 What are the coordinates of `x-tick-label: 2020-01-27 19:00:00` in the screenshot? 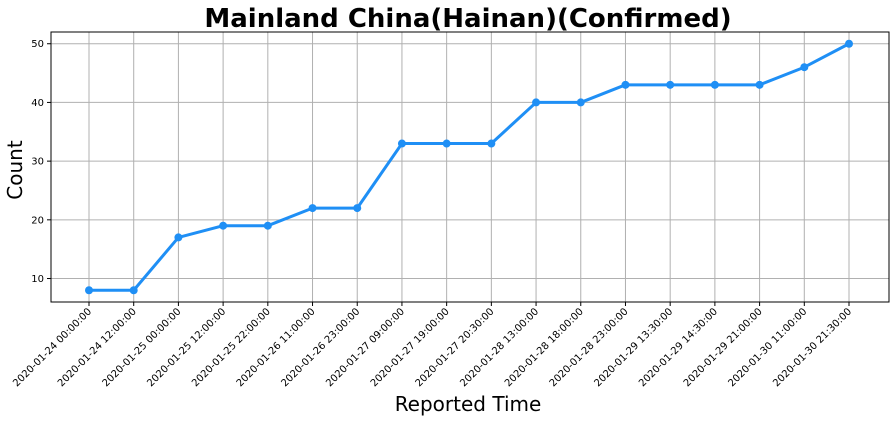 It's located at (410, 347).